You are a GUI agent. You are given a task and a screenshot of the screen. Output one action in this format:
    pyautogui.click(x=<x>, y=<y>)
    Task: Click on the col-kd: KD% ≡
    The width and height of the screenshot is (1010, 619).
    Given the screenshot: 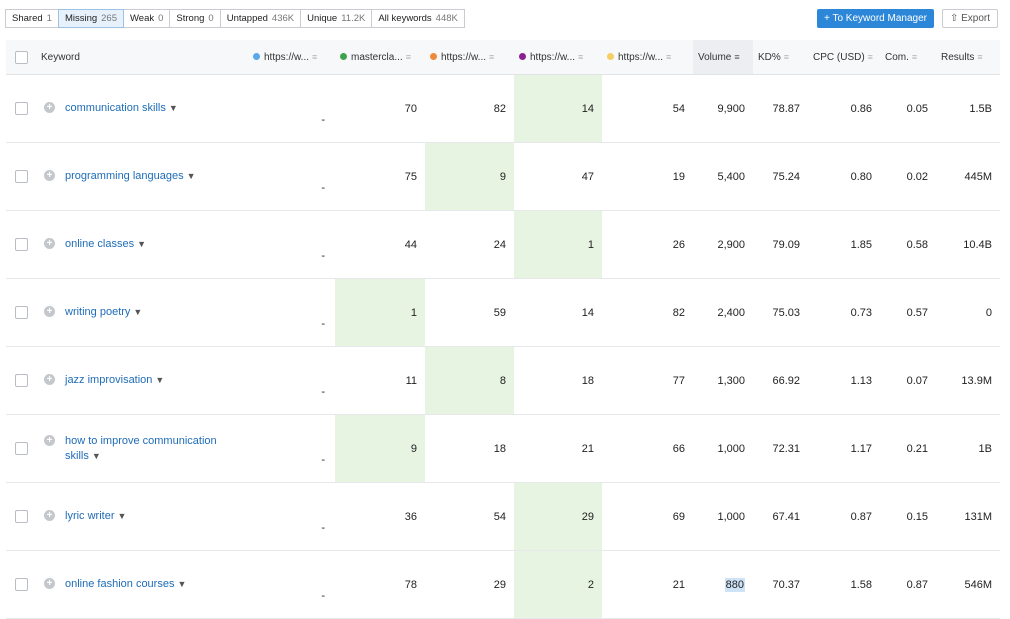 What is the action you would take?
    pyautogui.click(x=780, y=57)
    